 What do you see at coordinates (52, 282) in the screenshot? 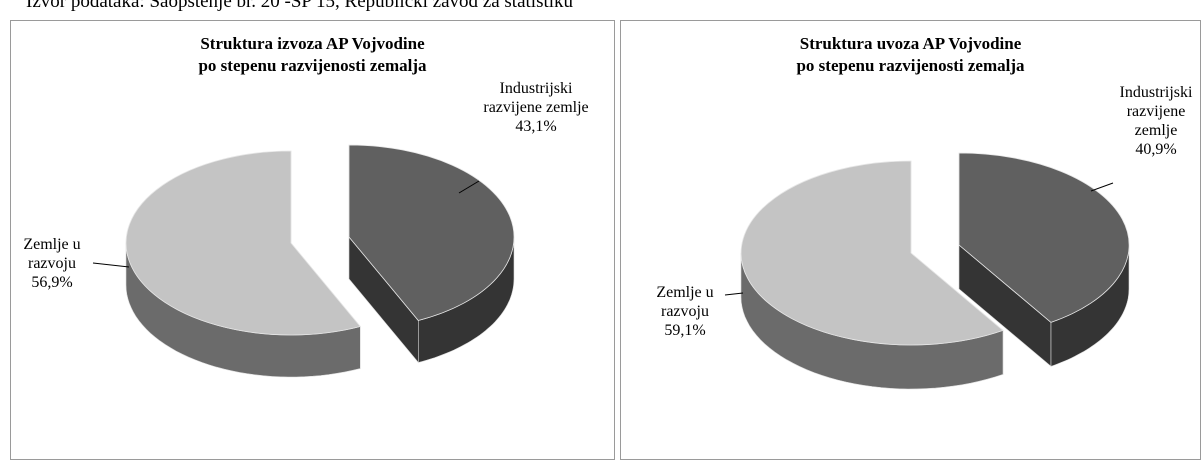
I see `slice-value-label: 56,9%` at bounding box center [52, 282].